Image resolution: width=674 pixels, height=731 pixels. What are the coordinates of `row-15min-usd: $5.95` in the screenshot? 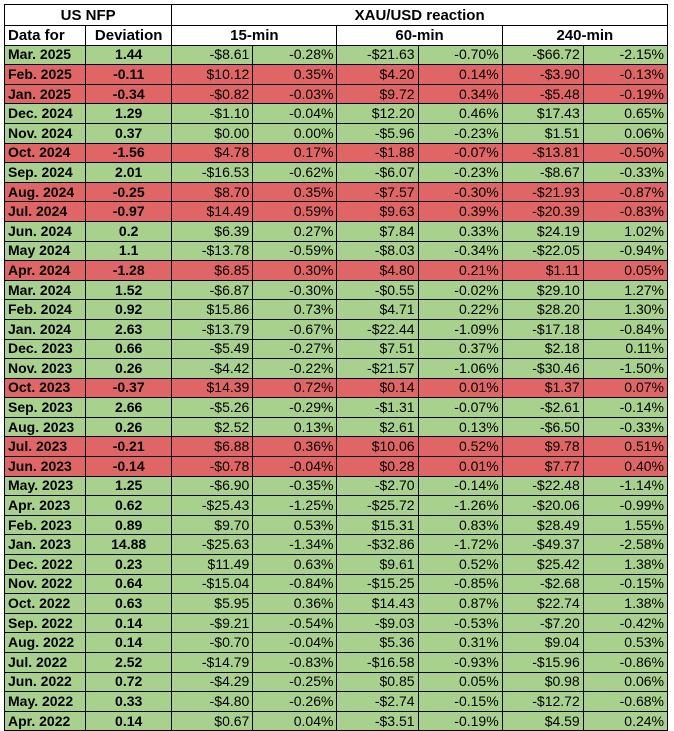 It's located at (212, 603).